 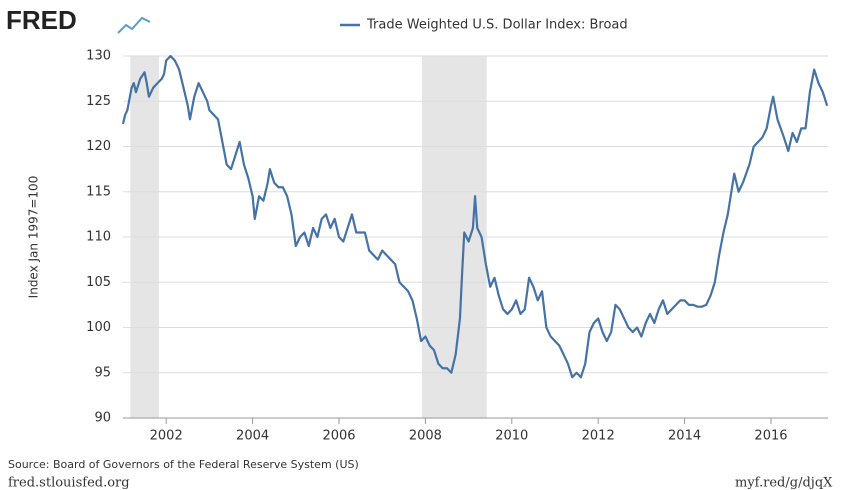 I want to click on x-tick-label: 2016, so click(x=770, y=436).